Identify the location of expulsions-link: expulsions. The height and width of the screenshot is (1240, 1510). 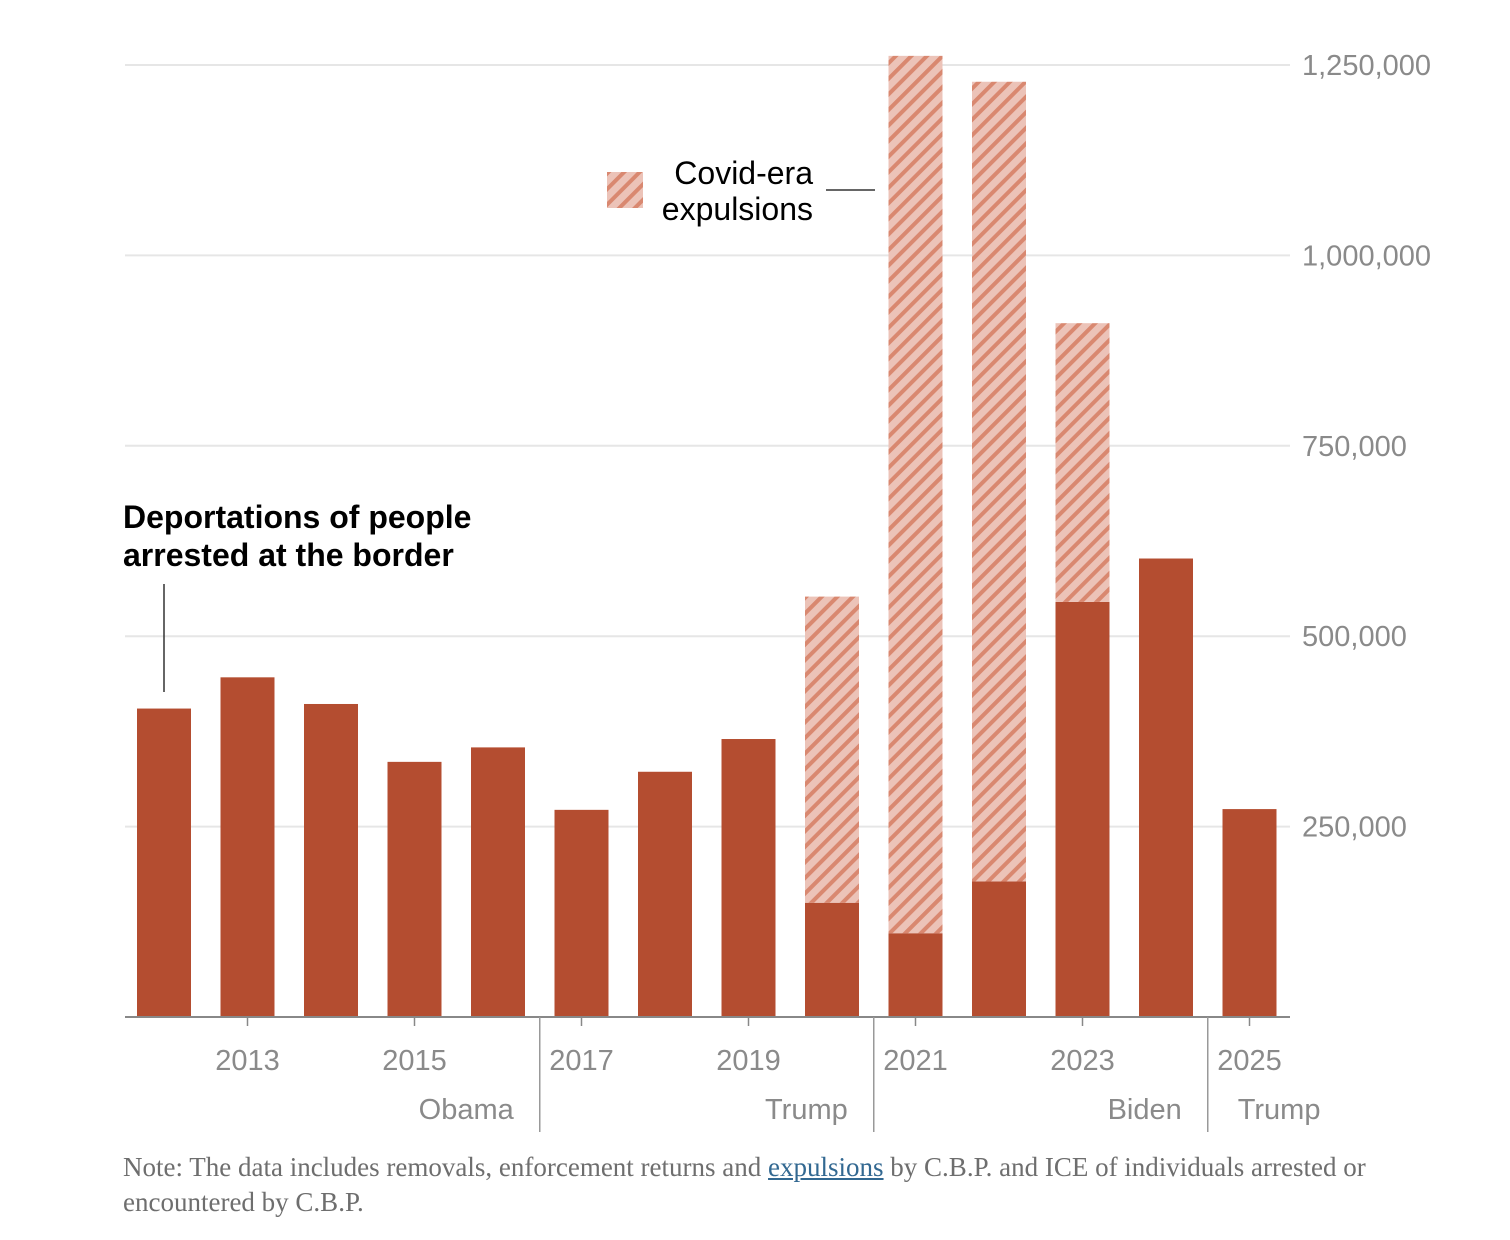
(826, 1167).